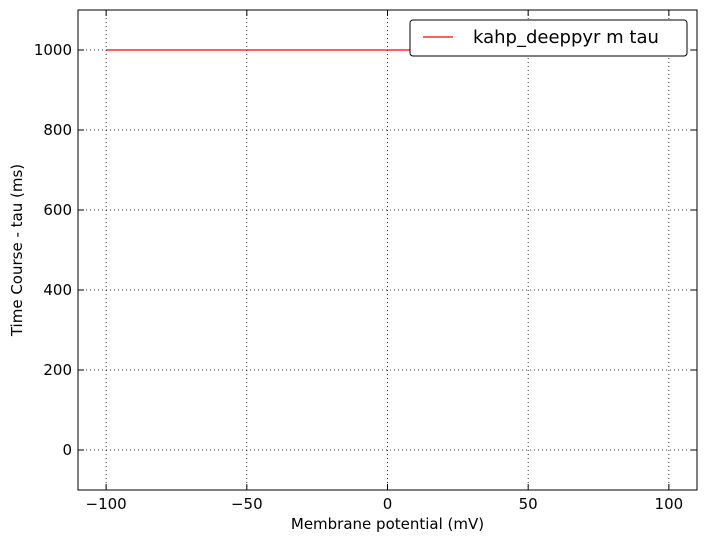 This screenshot has width=707, height=546. Describe the element at coordinates (57, 130) in the screenshot. I see `y-tick-label: 800` at that location.